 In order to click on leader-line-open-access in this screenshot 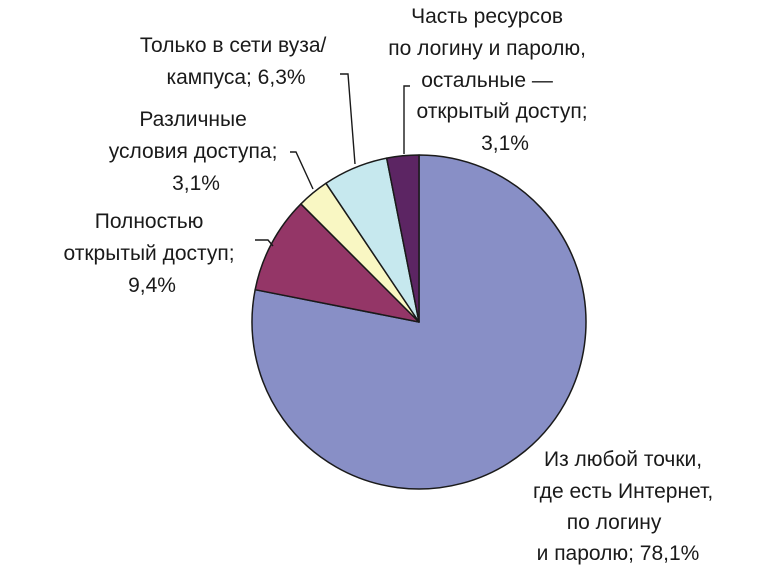, I will do `click(264, 243)`.